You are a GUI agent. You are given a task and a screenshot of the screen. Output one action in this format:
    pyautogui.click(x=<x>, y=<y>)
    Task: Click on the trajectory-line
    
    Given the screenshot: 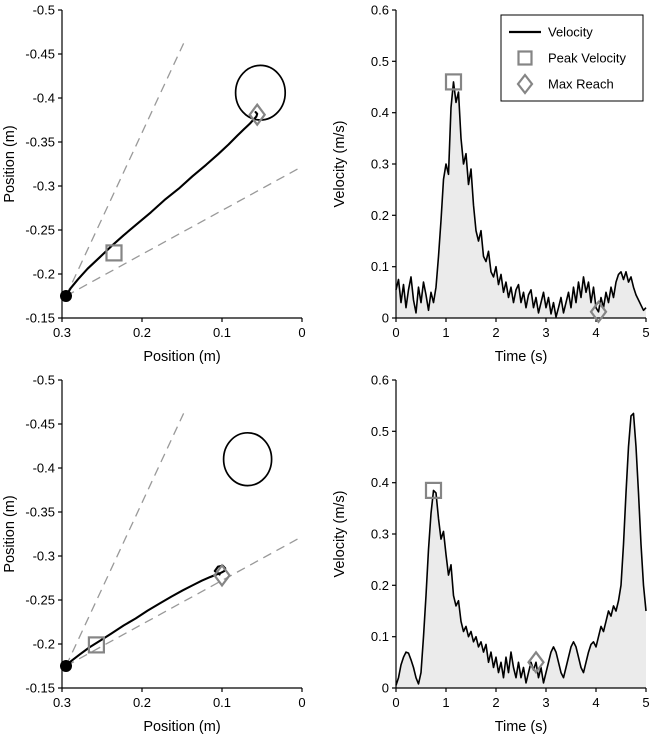 What is the action you would take?
    pyautogui.click(x=161, y=204)
    